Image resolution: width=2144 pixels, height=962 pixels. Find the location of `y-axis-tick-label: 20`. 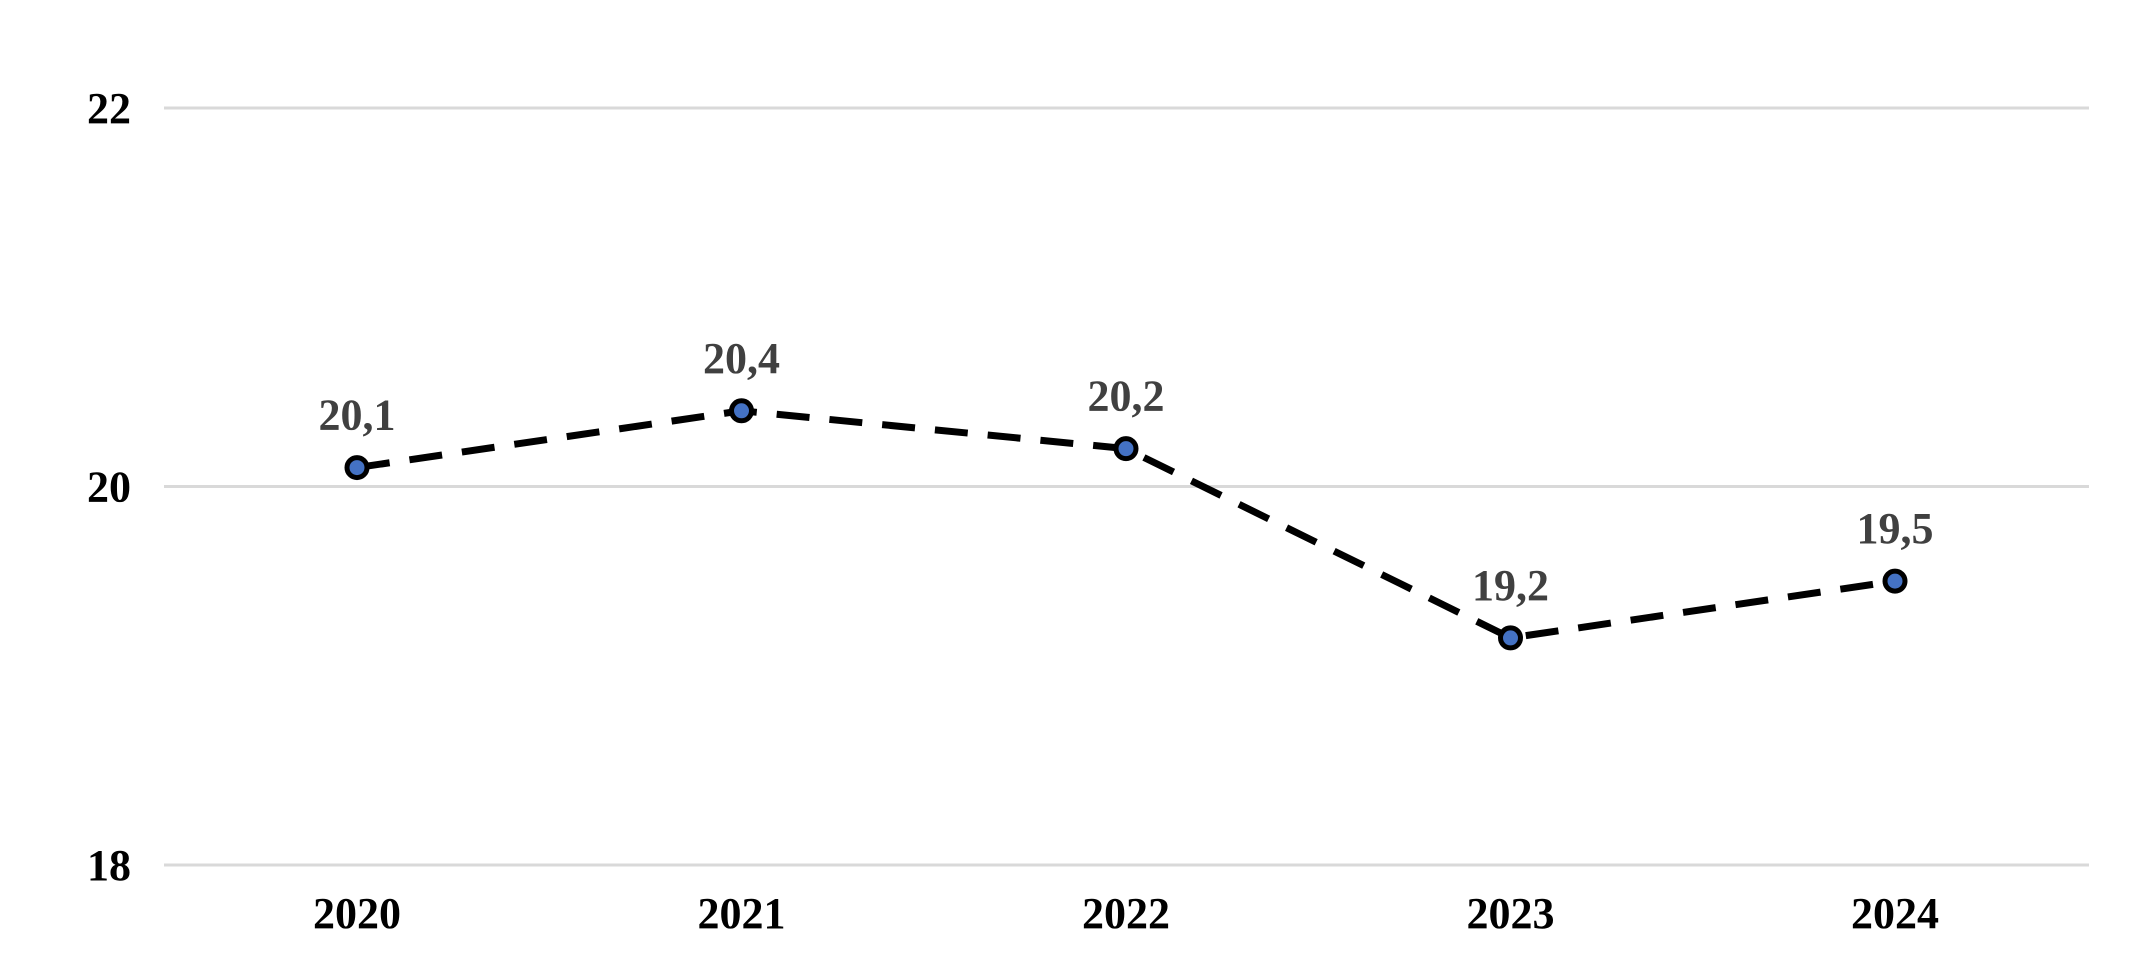

y-axis-tick-label: 20 is located at coordinates (109, 487).